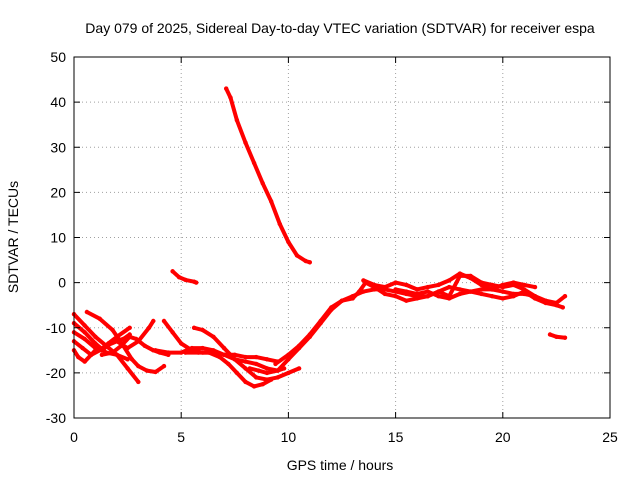 The height and width of the screenshot is (480, 640). What do you see at coordinates (610, 437) in the screenshot?
I see `x-tick-label: 25` at bounding box center [610, 437].